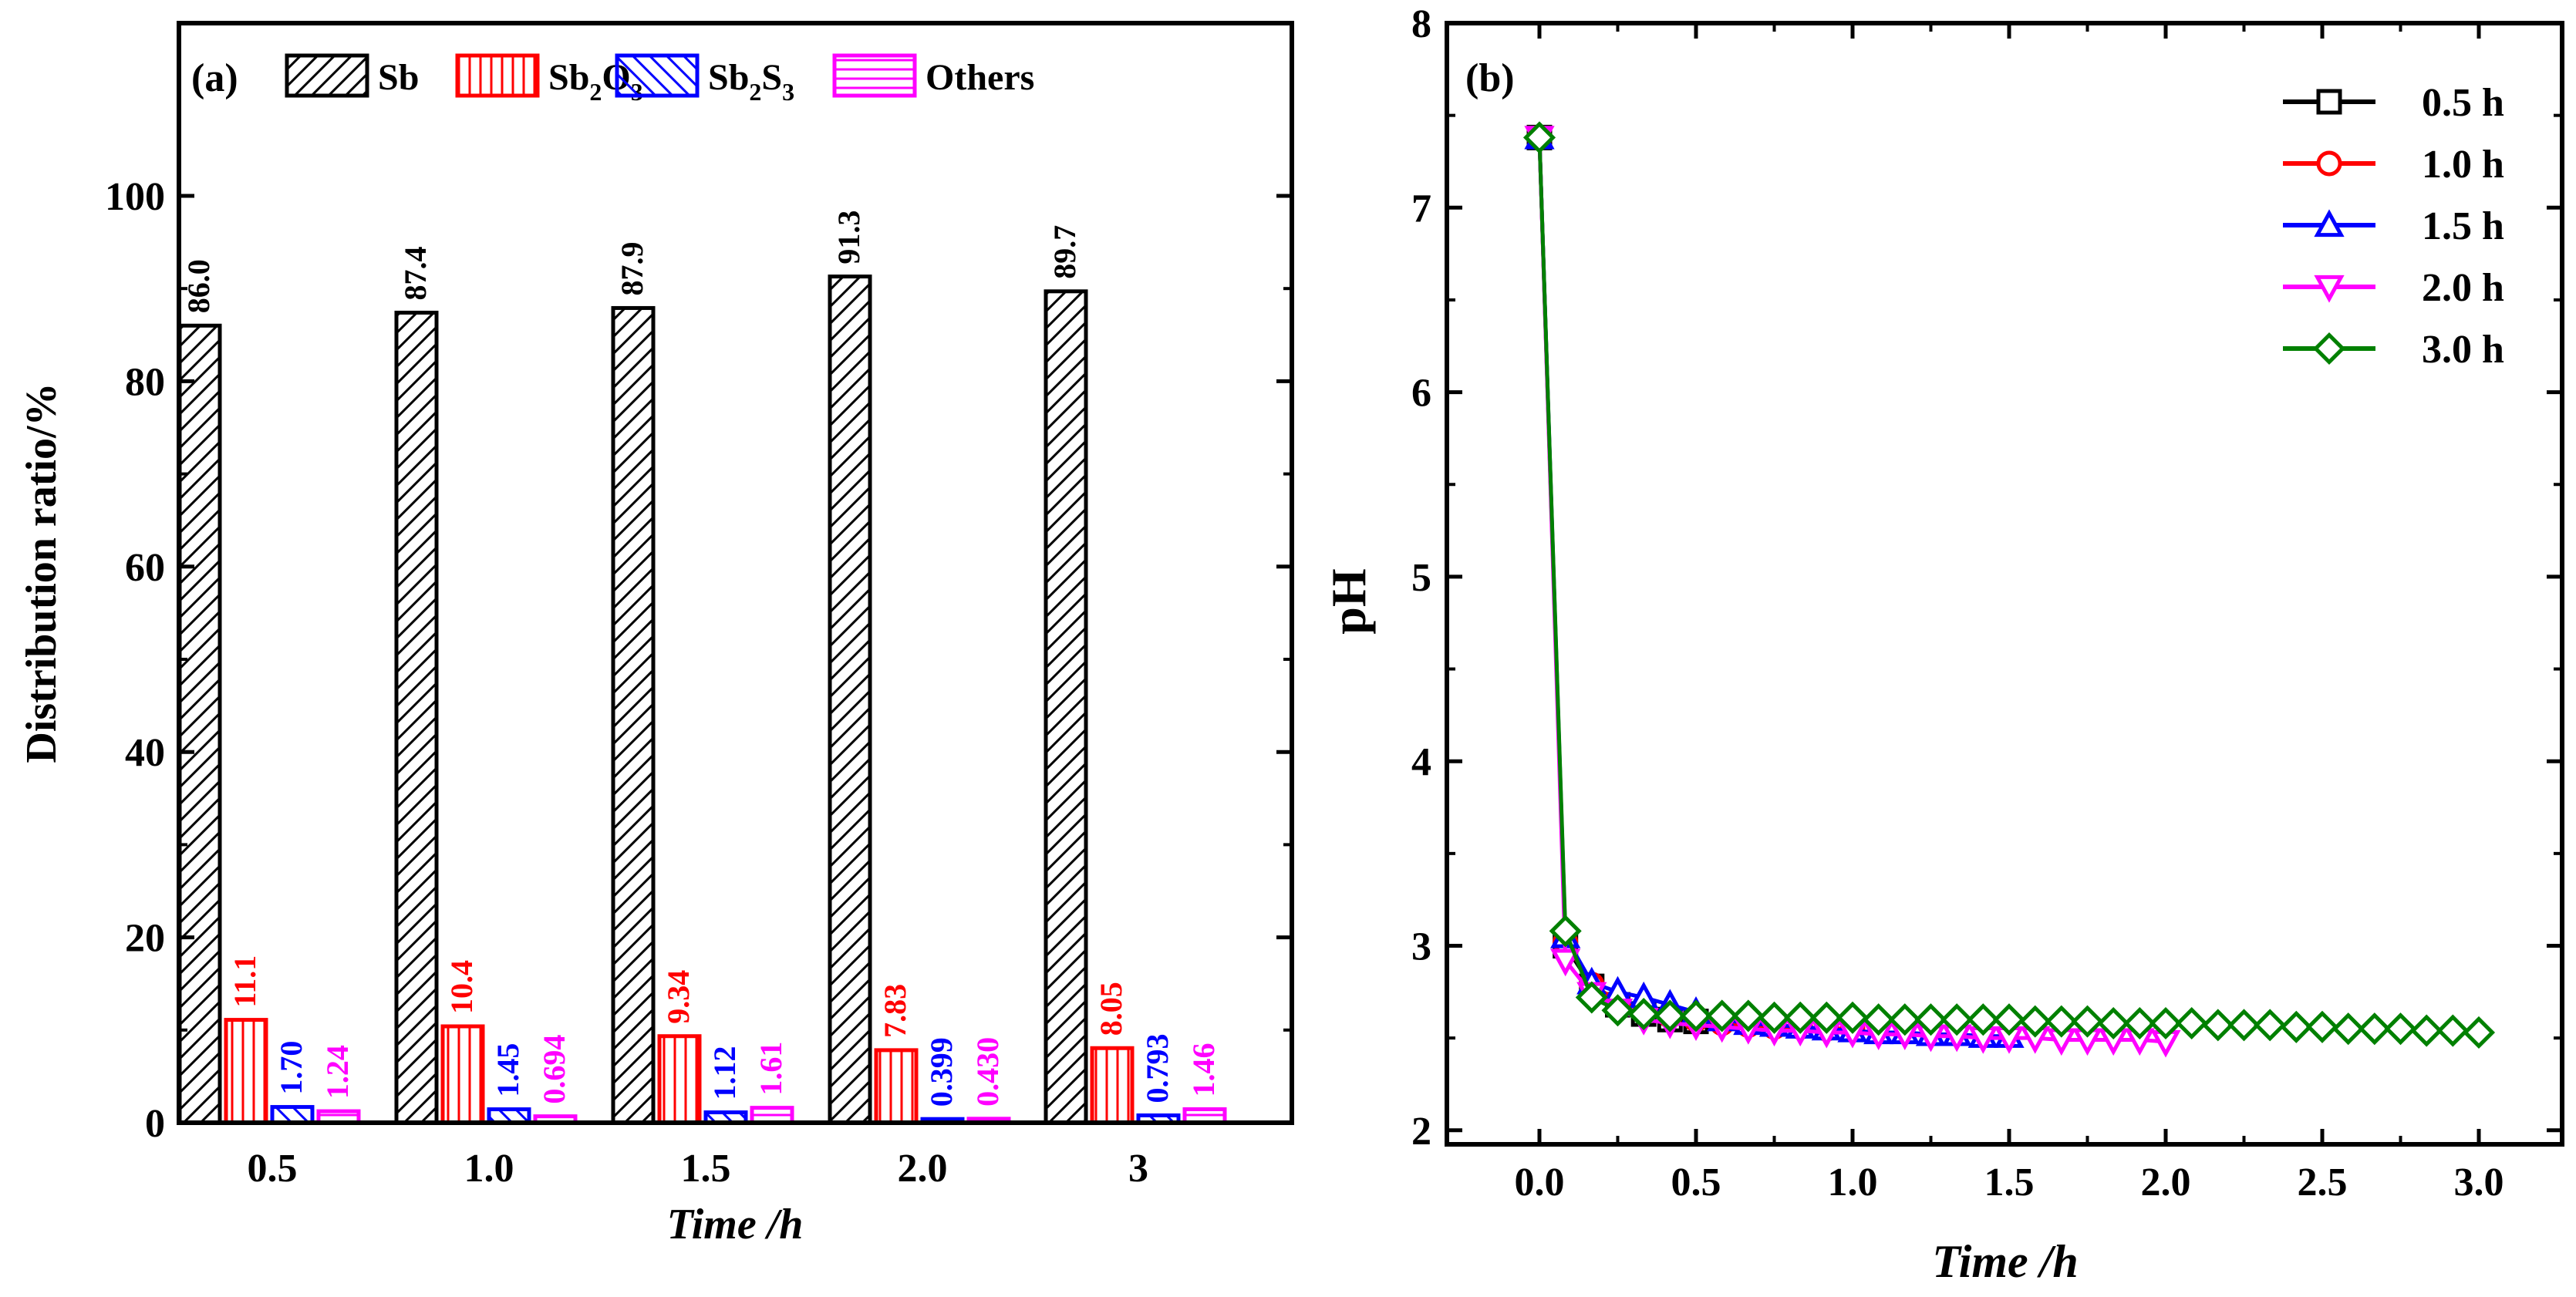 The height and width of the screenshot is (1297, 2576). I want to click on y-tick-label: 20, so click(145, 939).